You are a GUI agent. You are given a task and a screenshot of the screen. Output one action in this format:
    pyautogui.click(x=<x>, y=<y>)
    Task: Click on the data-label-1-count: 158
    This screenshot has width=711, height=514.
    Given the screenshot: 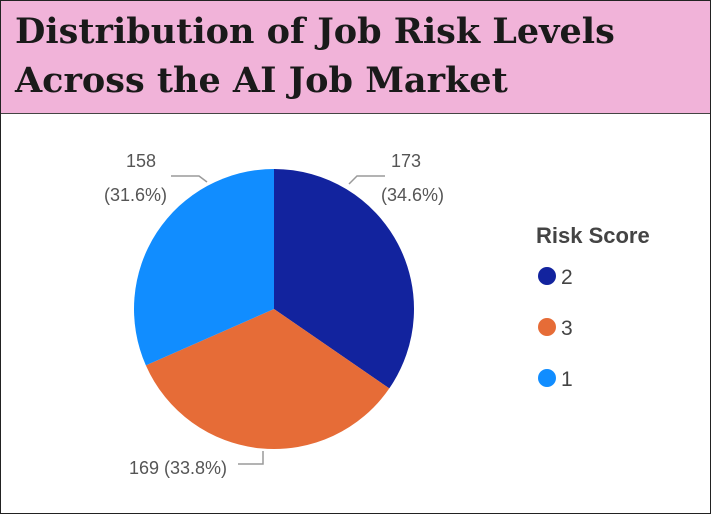 What is the action you would take?
    pyautogui.click(x=141, y=161)
    